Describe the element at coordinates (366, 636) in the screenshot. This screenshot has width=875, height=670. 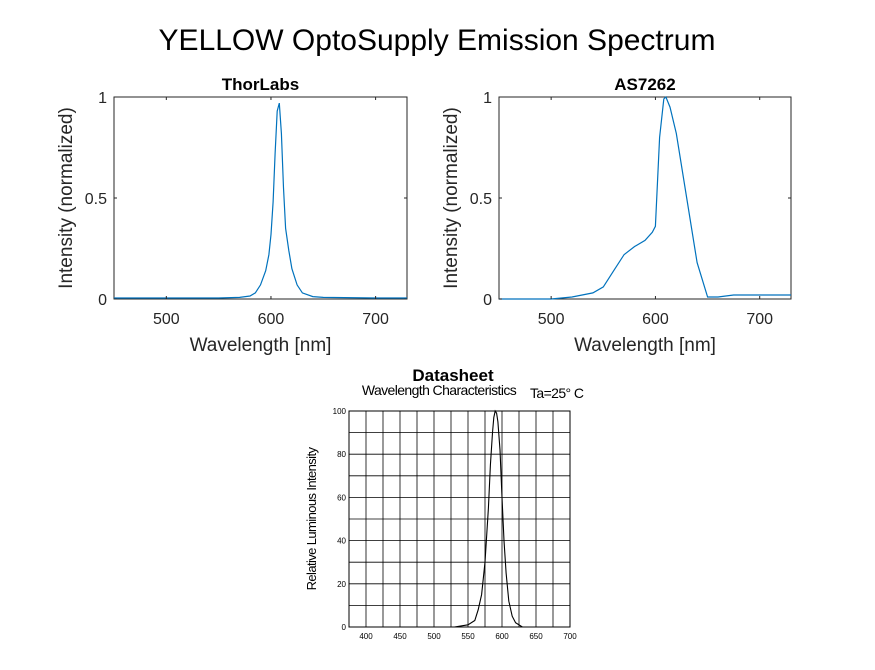
I see `datasheet-xtick-label: 400` at that location.